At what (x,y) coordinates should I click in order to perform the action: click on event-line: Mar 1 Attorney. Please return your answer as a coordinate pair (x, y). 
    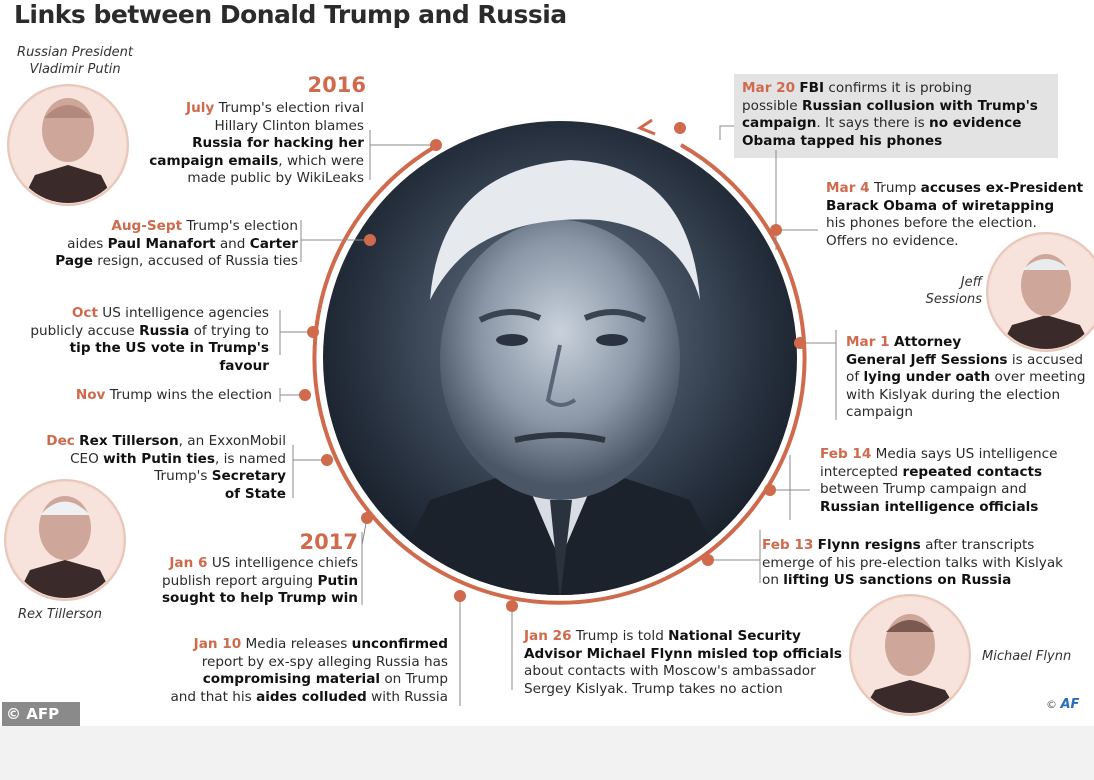
    Looking at the image, I should click on (970, 343).